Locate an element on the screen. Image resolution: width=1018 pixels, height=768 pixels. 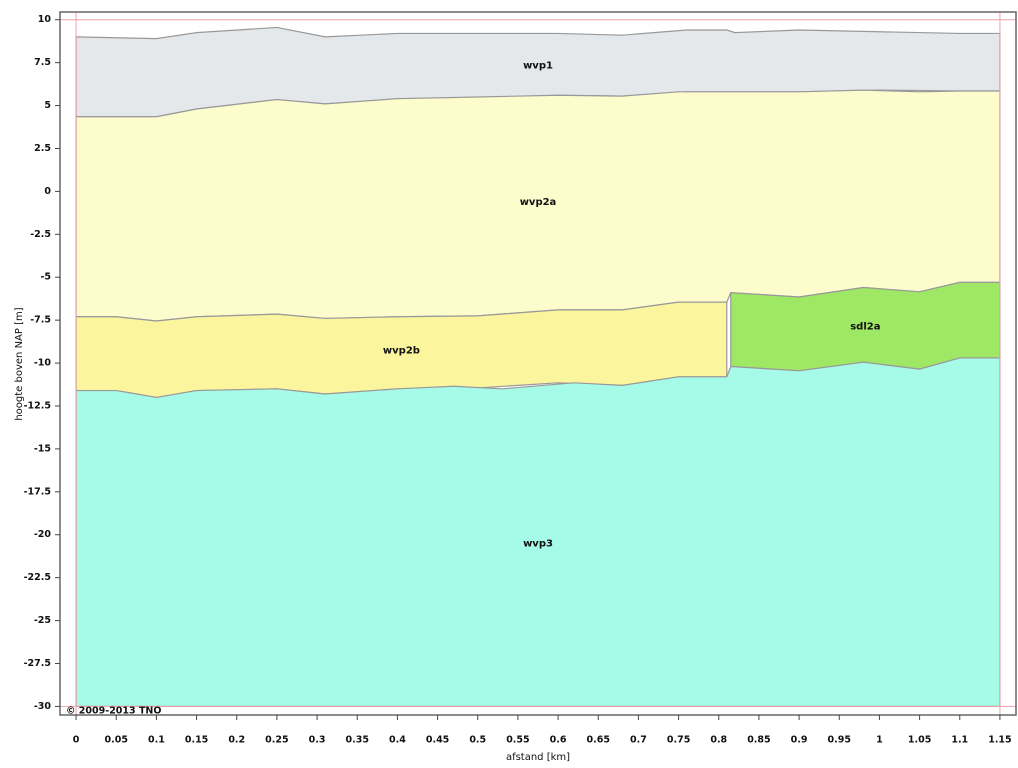
y-tick-label: 0 is located at coordinates (47, 191).